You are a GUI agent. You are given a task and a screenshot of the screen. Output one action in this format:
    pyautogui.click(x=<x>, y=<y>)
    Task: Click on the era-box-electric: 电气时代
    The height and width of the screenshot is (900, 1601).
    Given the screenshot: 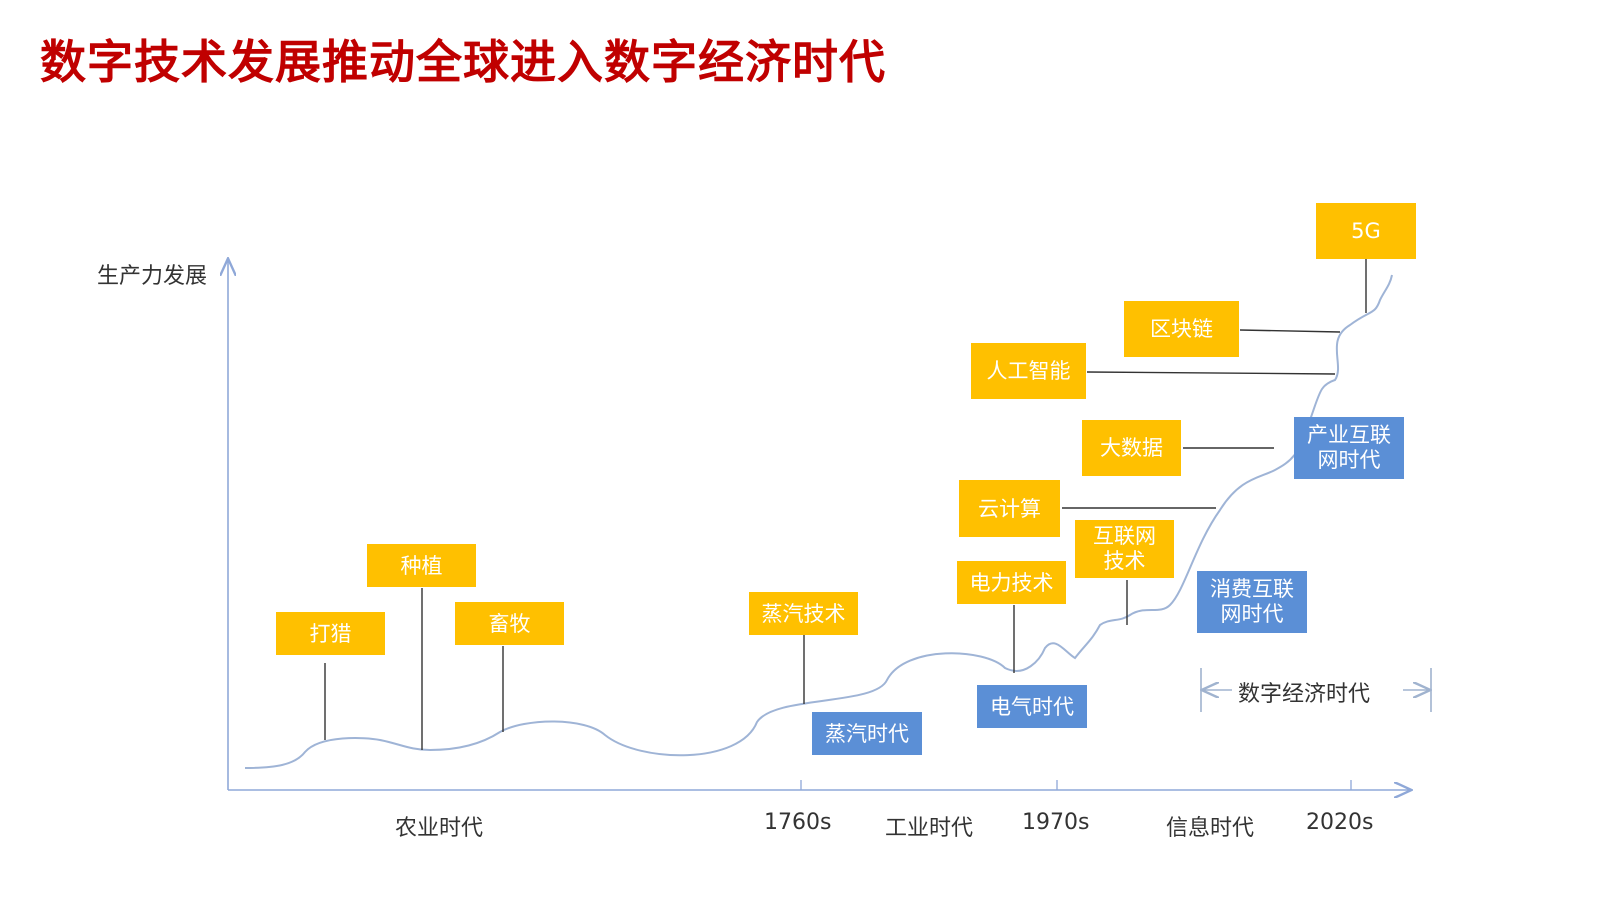 What is the action you would take?
    pyautogui.click(x=1032, y=706)
    